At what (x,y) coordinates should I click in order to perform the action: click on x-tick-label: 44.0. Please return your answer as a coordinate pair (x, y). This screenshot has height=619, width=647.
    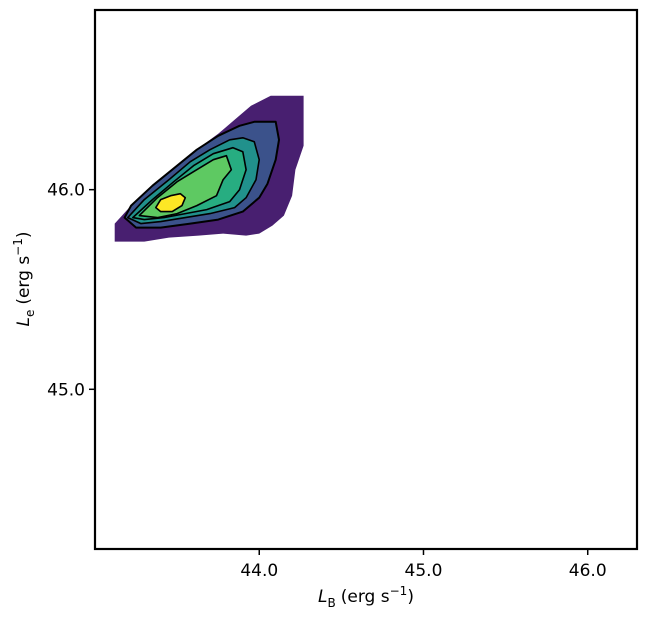
    Looking at the image, I should click on (259, 571).